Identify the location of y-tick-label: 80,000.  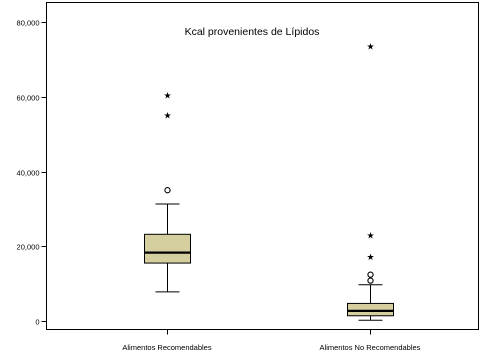
(28, 23).